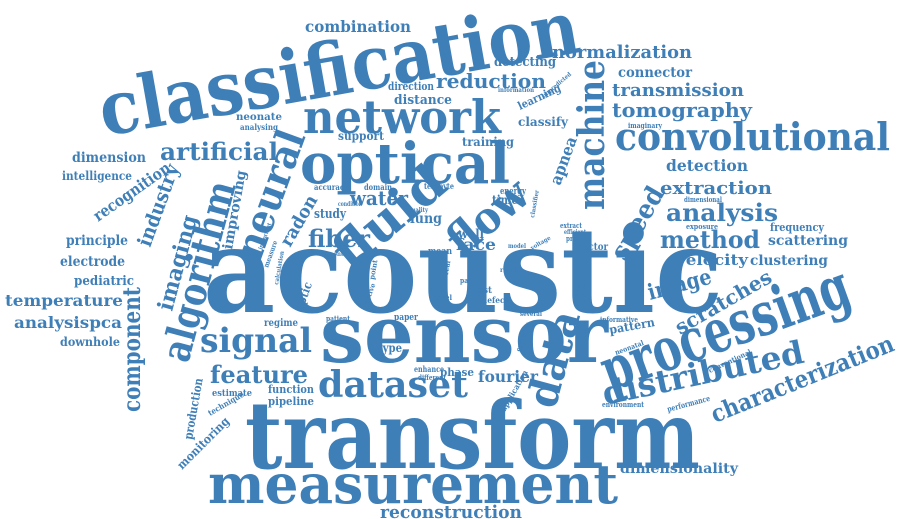 The width and height of the screenshot is (900, 519). I want to click on word-fiber: fiber, so click(339, 238).